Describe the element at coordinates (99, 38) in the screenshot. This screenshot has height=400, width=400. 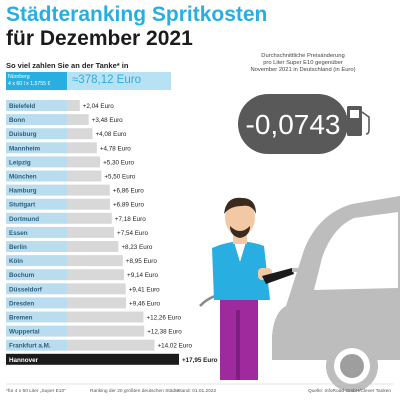
I see `chart-title-line-2: für Dezember 2021` at that location.